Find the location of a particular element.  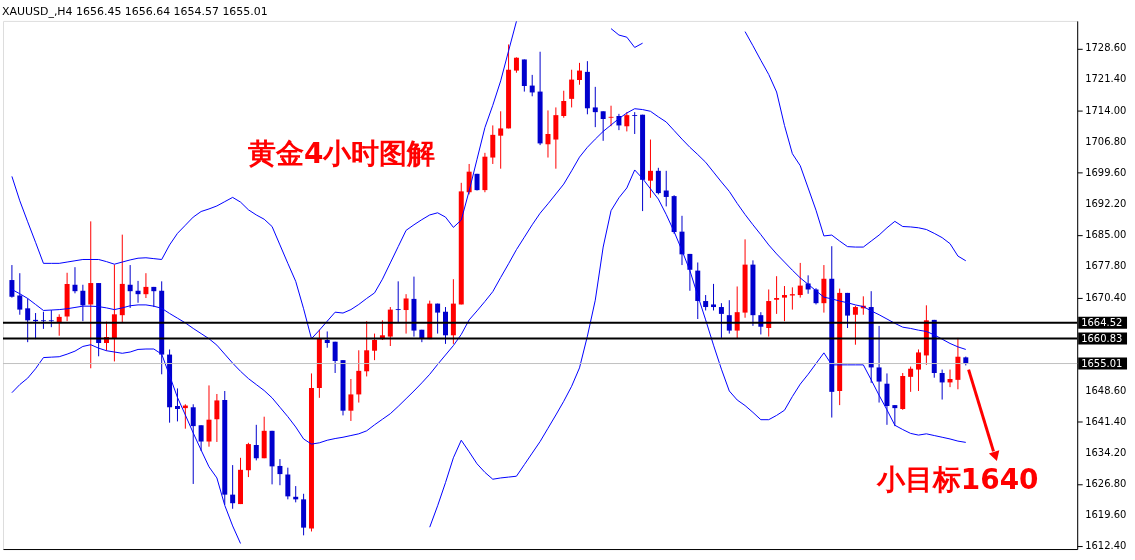

annotation: 小目标1640 is located at coordinates (957, 480).